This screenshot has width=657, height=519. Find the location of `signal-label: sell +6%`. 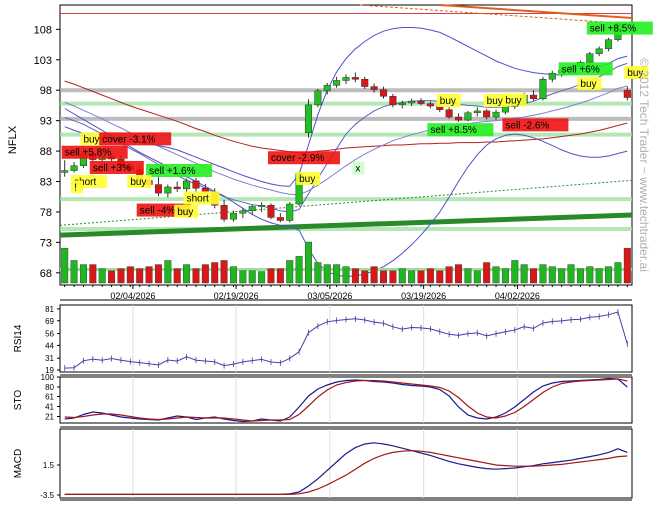

signal-label: sell +6% is located at coordinates (581, 69).